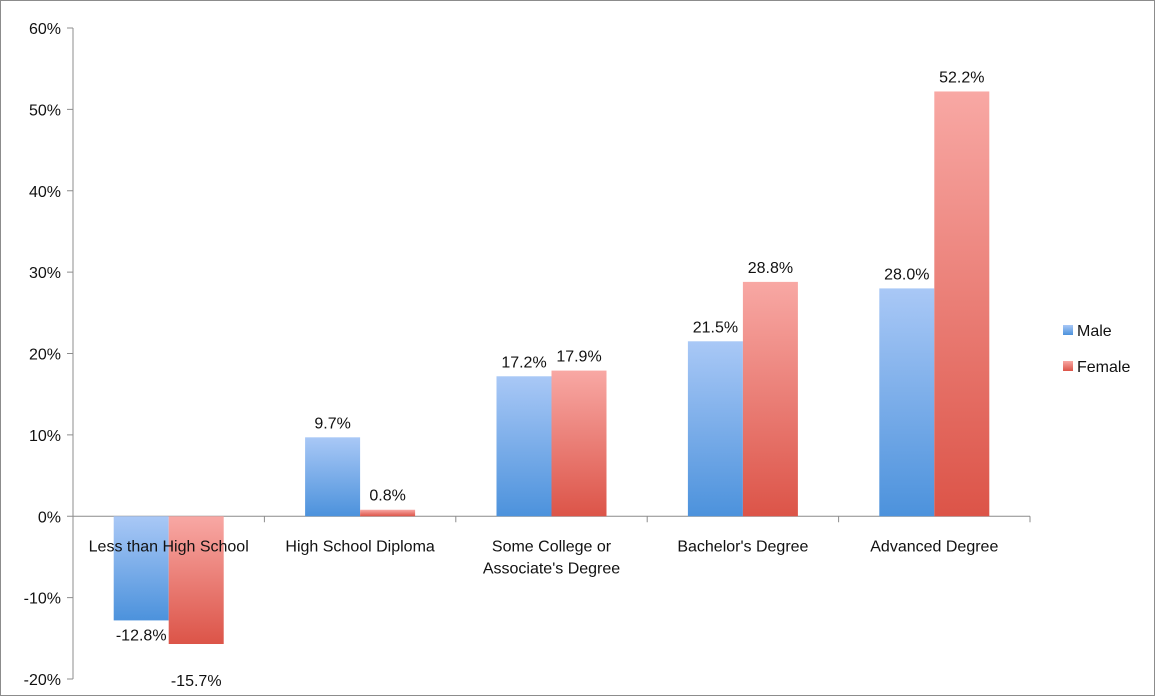 Image resolution: width=1155 pixels, height=696 pixels. What do you see at coordinates (49, 517) in the screenshot?
I see `y-tick-label: 0%` at bounding box center [49, 517].